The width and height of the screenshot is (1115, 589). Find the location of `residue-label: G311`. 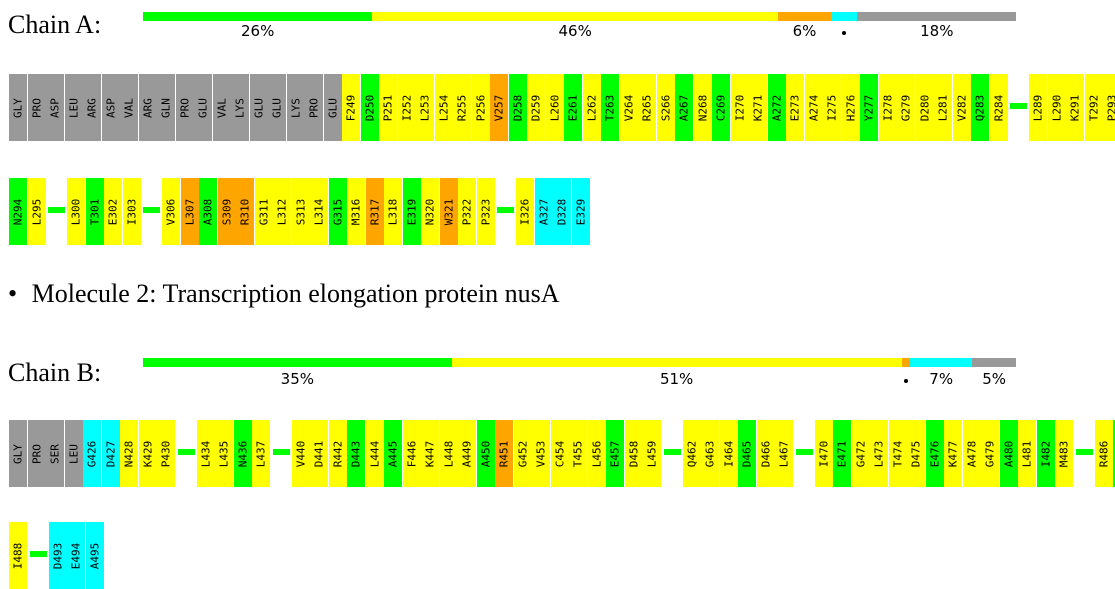

residue-label: G311 is located at coordinates (263, 211).